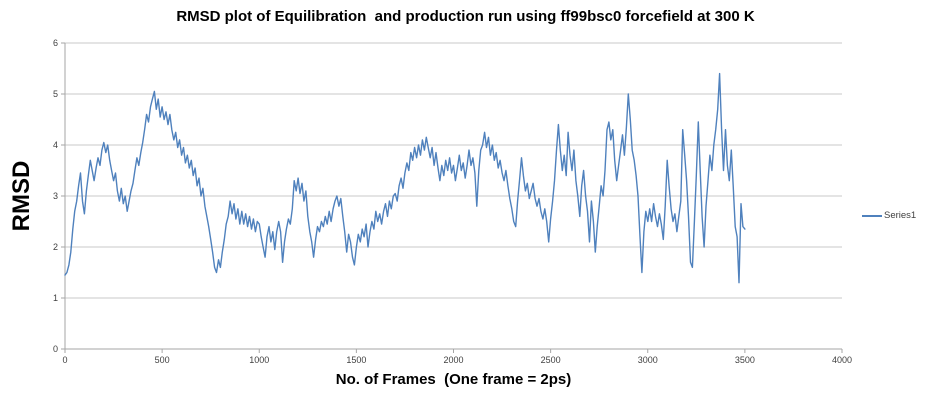 The width and height of the screenshot is (931, 409). I want to click on y-tick-label: 5, so click(55, 94).